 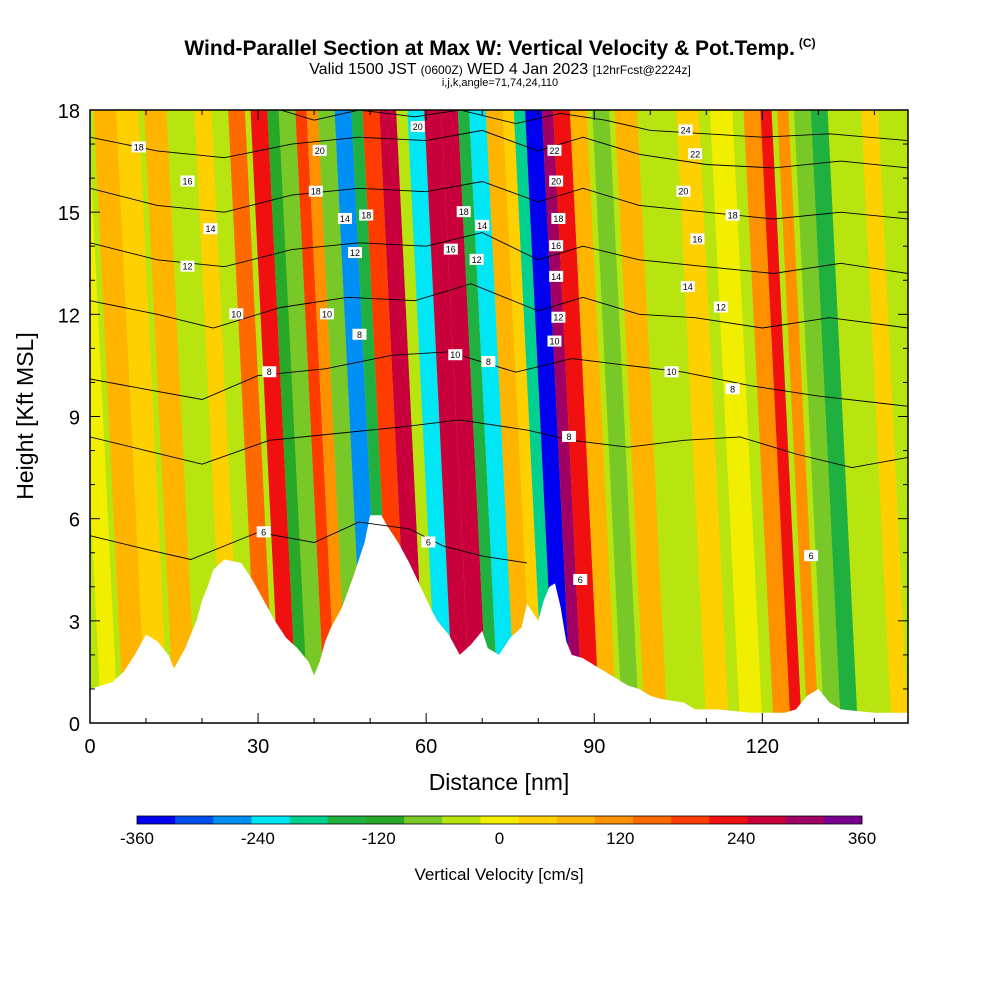 I want to click on colorbar-tick-label: 0, so click(x=499, y=838).